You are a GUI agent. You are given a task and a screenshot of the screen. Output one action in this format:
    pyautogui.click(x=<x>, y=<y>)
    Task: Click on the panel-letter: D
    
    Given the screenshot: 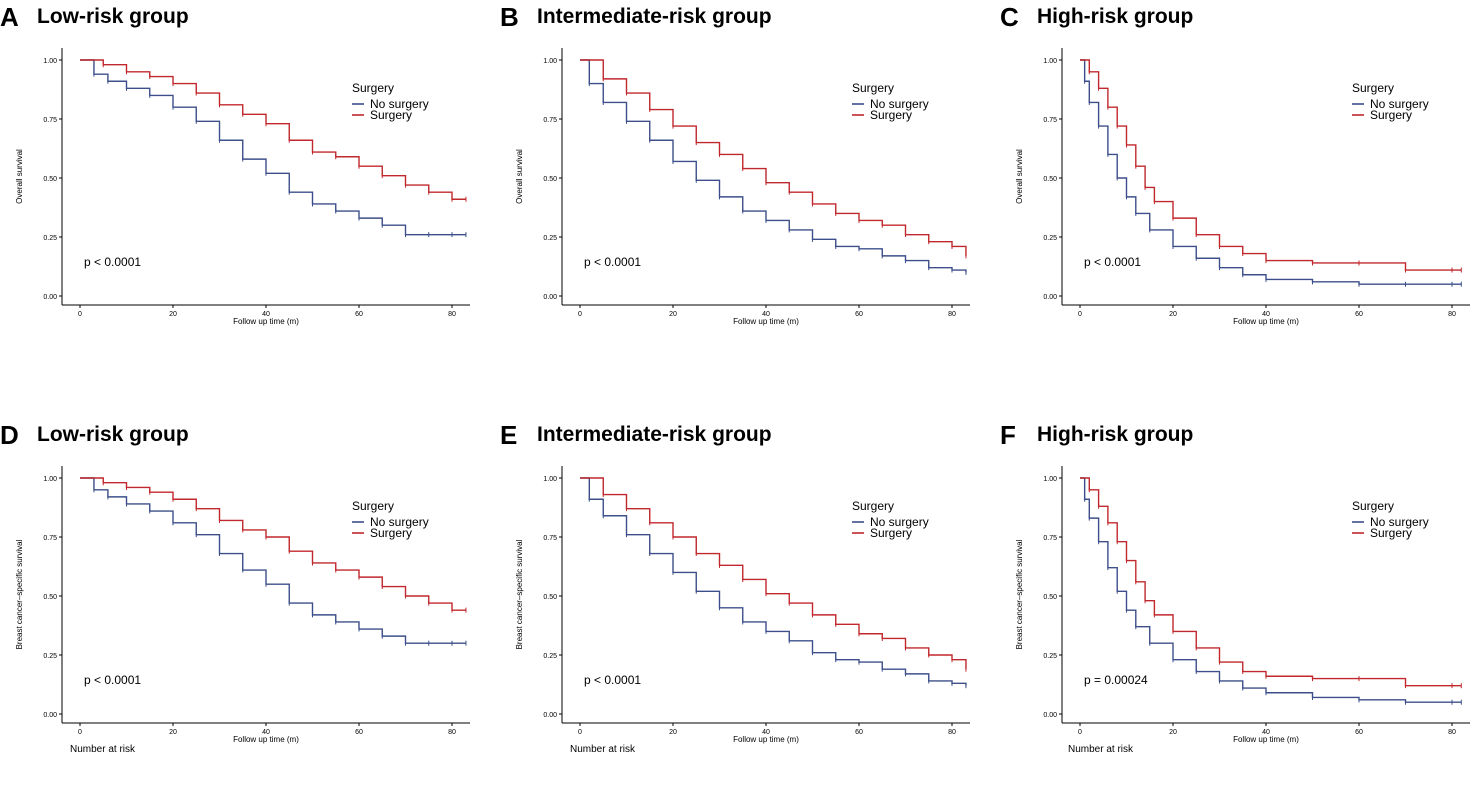 What is the action you would take?
    pyautogui.click(x=9, y=435)
    